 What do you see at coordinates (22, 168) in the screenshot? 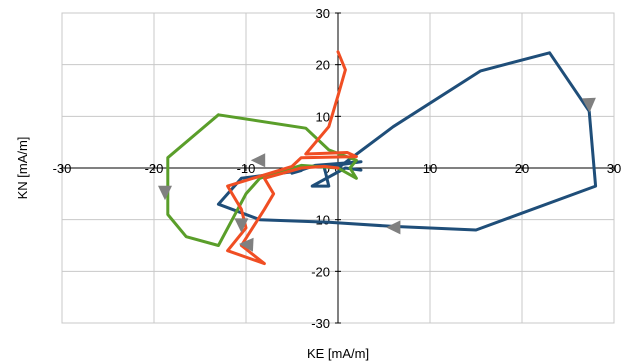
I see `y-axis-title: KN [mA/m]` at bounding box center [22, 168].